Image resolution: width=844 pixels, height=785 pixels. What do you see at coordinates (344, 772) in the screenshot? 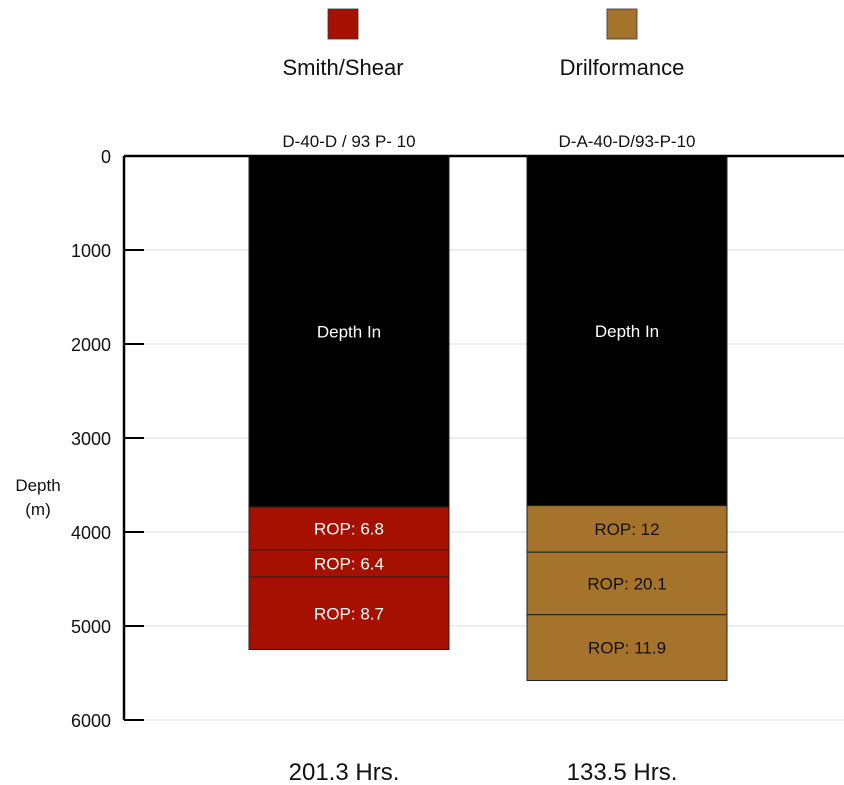
I see `well-hours-1: 201.3 Hrs.` at bounding box center [344, 772].